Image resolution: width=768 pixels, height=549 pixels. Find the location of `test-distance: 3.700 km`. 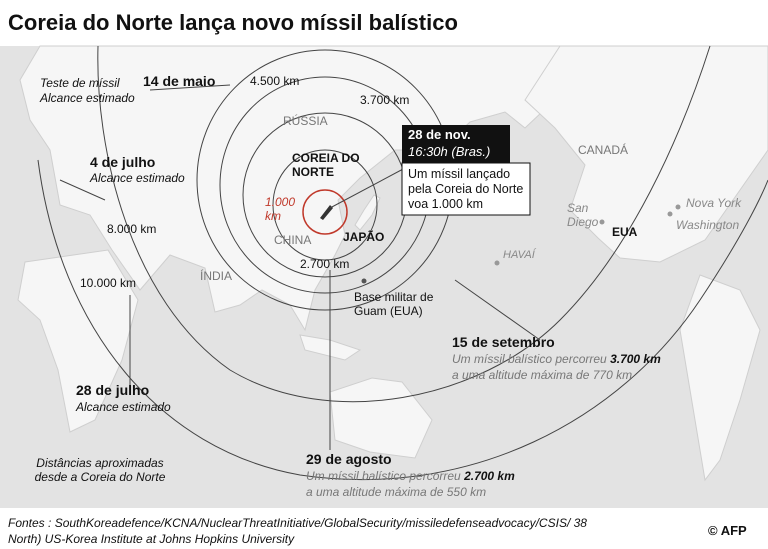

test-distance: 3.700 km is located at coordinates (635, 359).